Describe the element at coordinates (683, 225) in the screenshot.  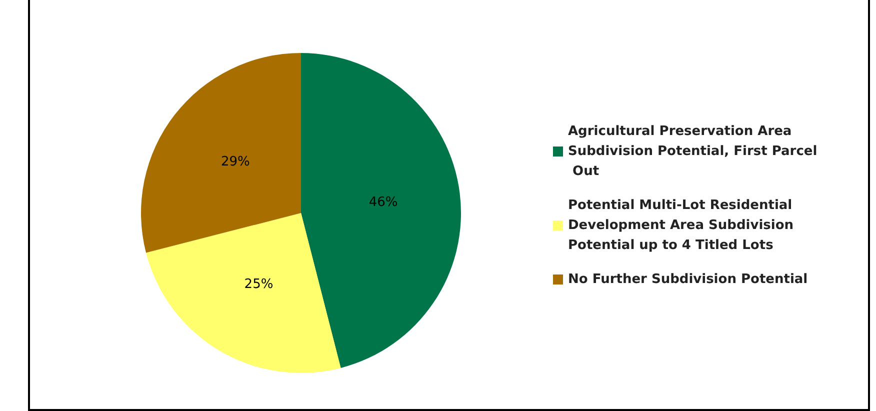
I see `legend-label: Potential Multi-Lot Residential Development Area Subdivision Potential up to 4 Titled Lots` at that location.